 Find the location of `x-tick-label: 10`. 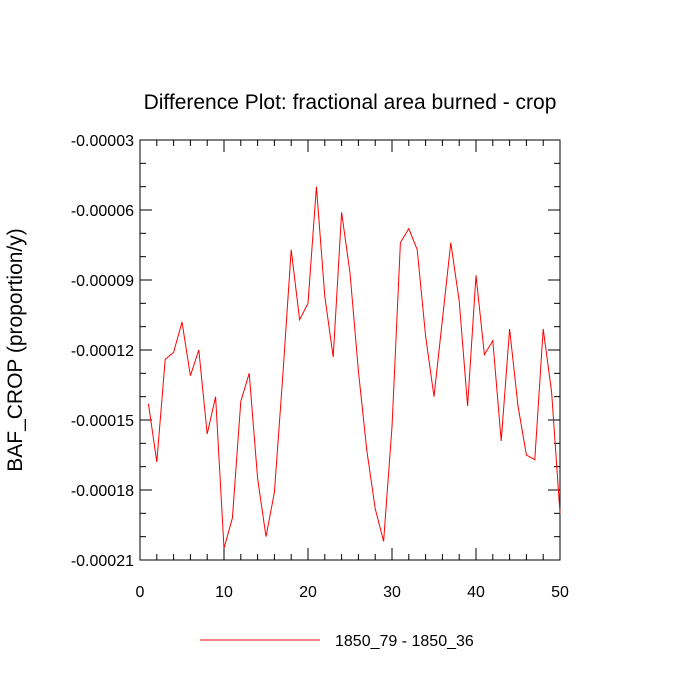

x-tick-label: 10 is located at coordinates (224, 592).